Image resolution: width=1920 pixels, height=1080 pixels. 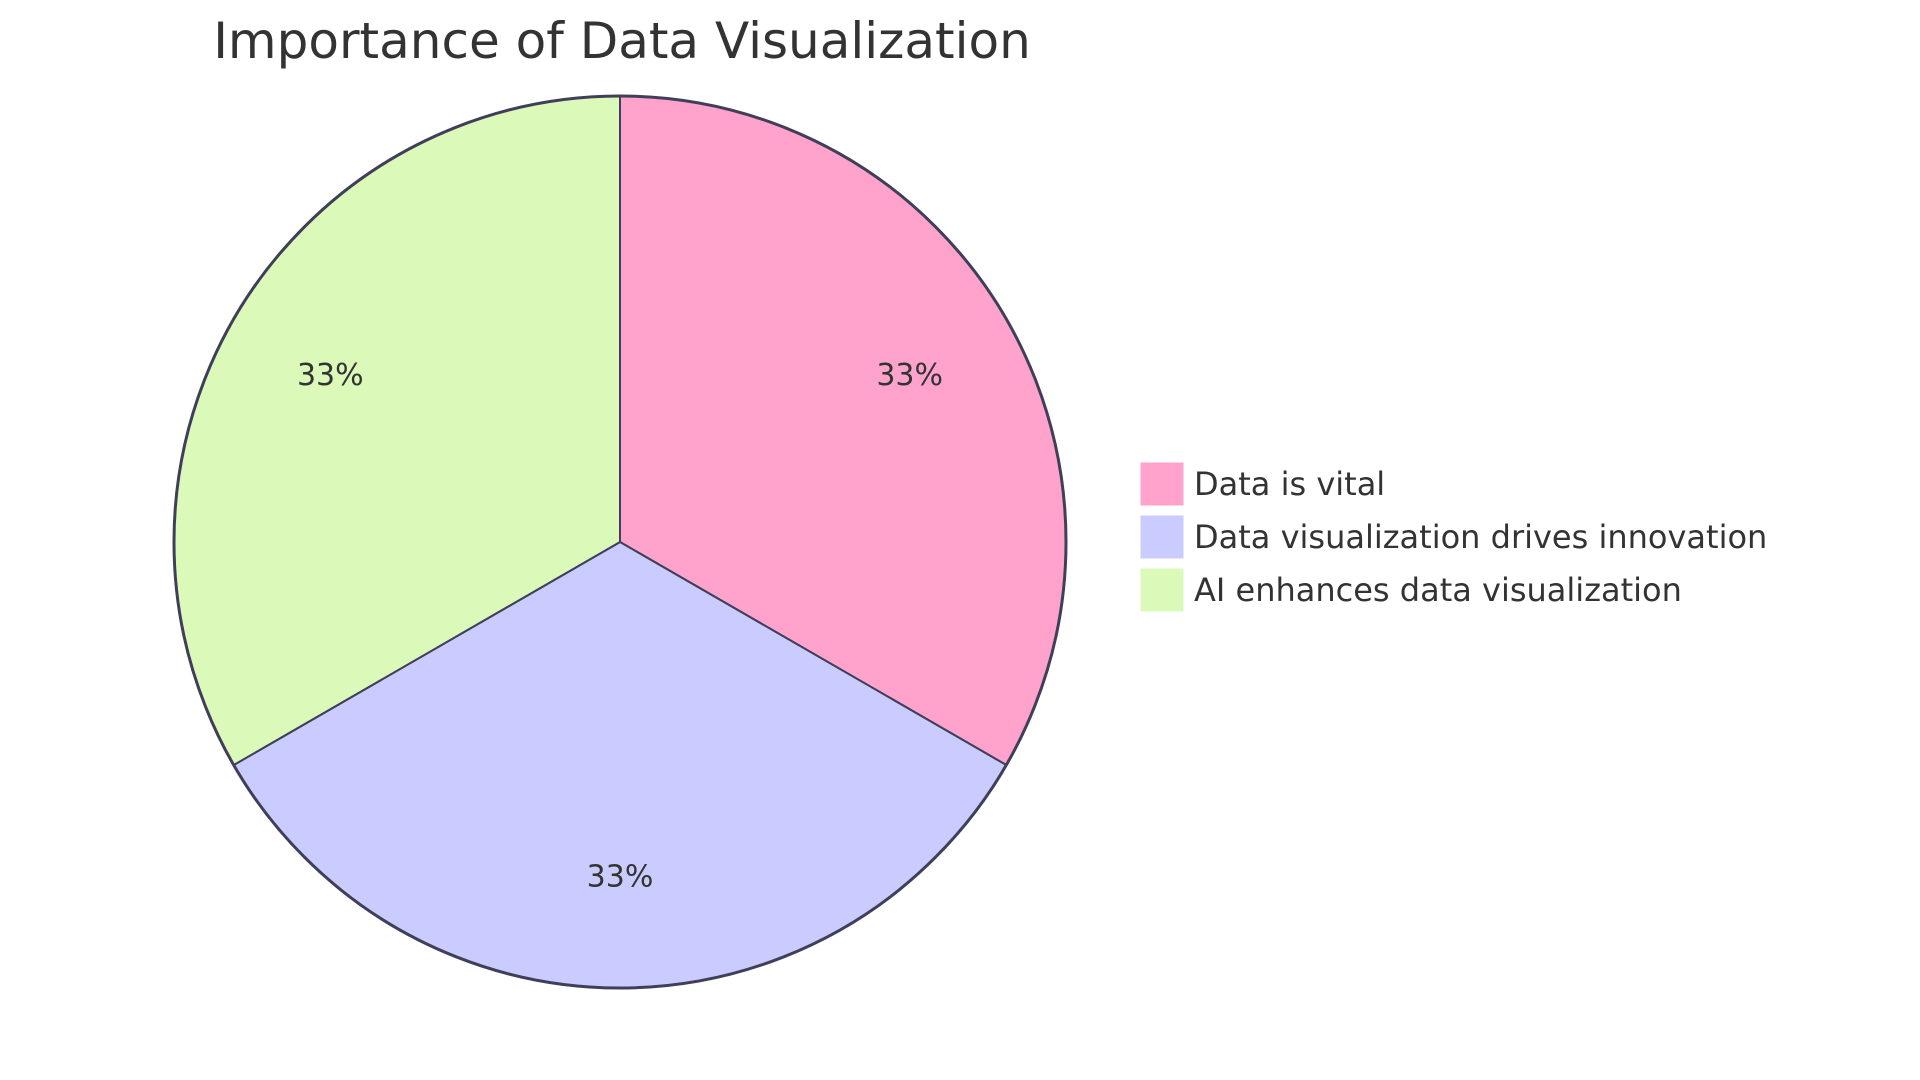 I want to click on legend-item-2: AI enhances data visualization, so click(x=1410, y=590).